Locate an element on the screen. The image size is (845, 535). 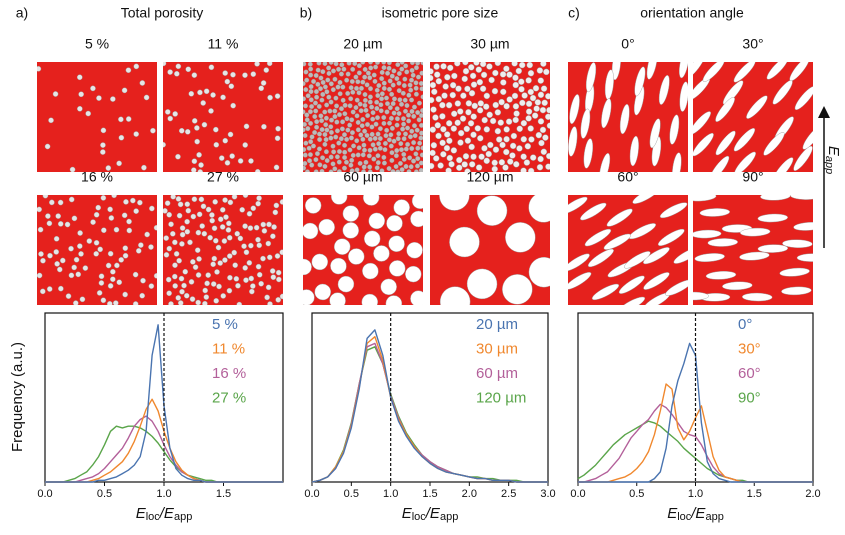
x-label-part: app is located at coordinates (183, 517).